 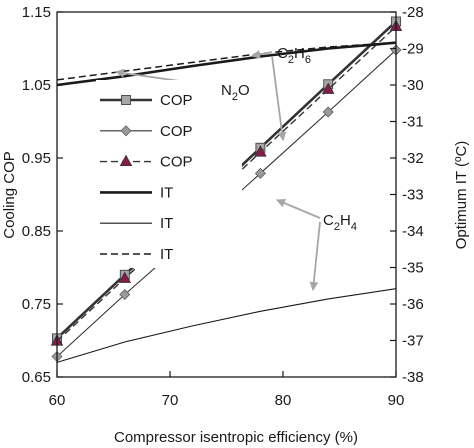 I want to click on x-axis-label: Compressor isentropic efficiency (%), so click(x=236, y=437).